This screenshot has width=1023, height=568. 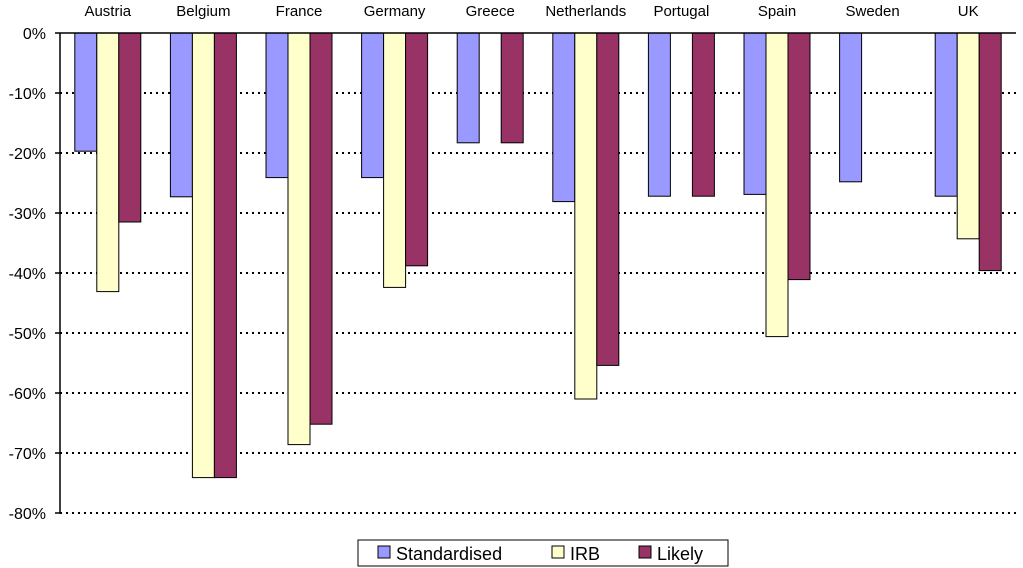 What do you see at coordinates (27, 154) in the screenshot?
I see `y-tick-label: -20%` at bounding box center [27, 154].